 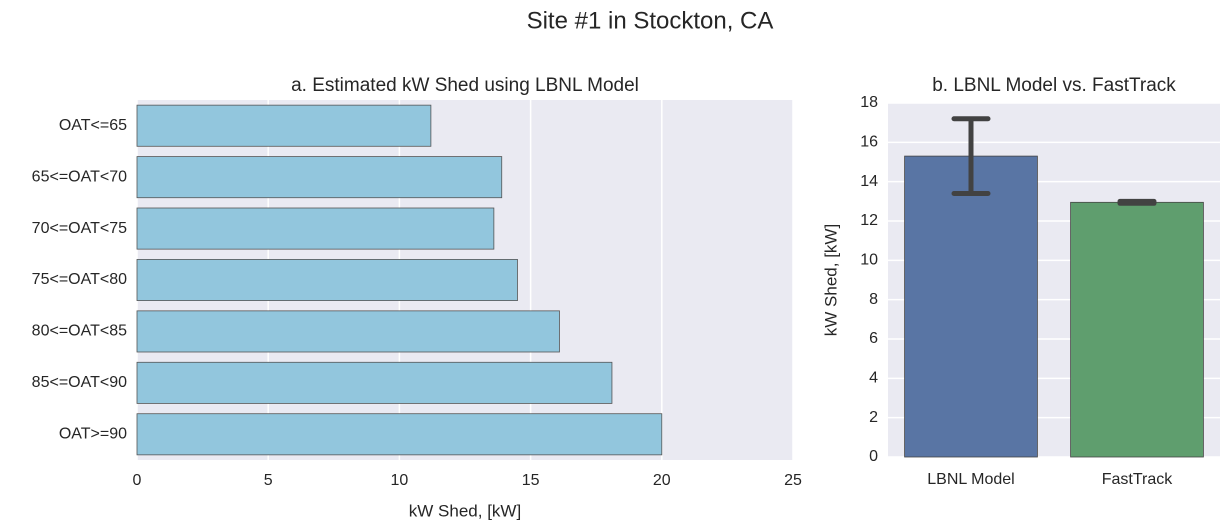 I want to click on y-tick-label: 4, so click(x=873, y=378).